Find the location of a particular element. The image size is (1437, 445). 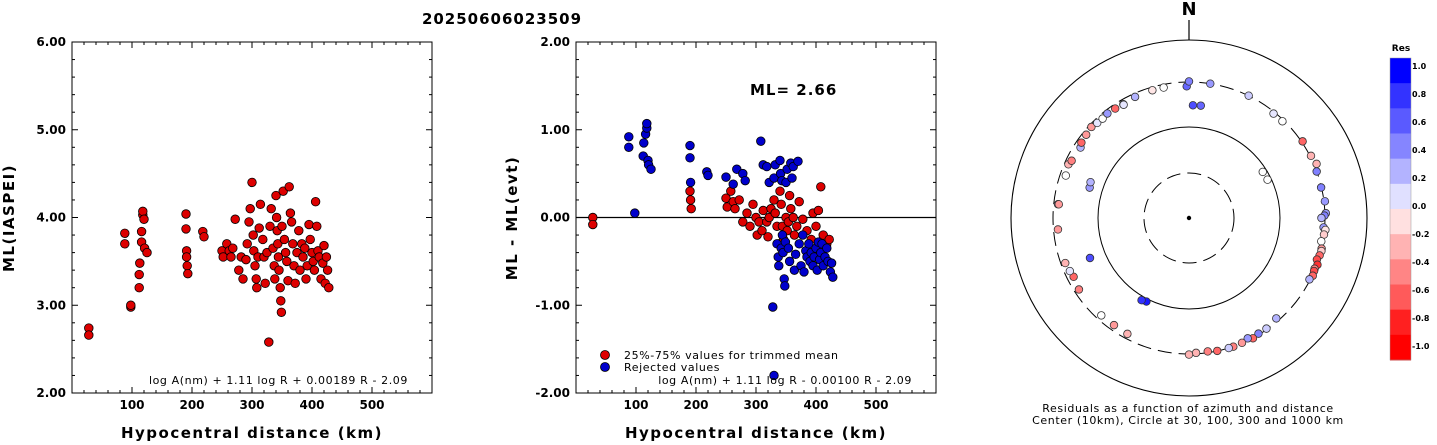

colorbar-label: 1.0 is located at coordinates (1419, 66).